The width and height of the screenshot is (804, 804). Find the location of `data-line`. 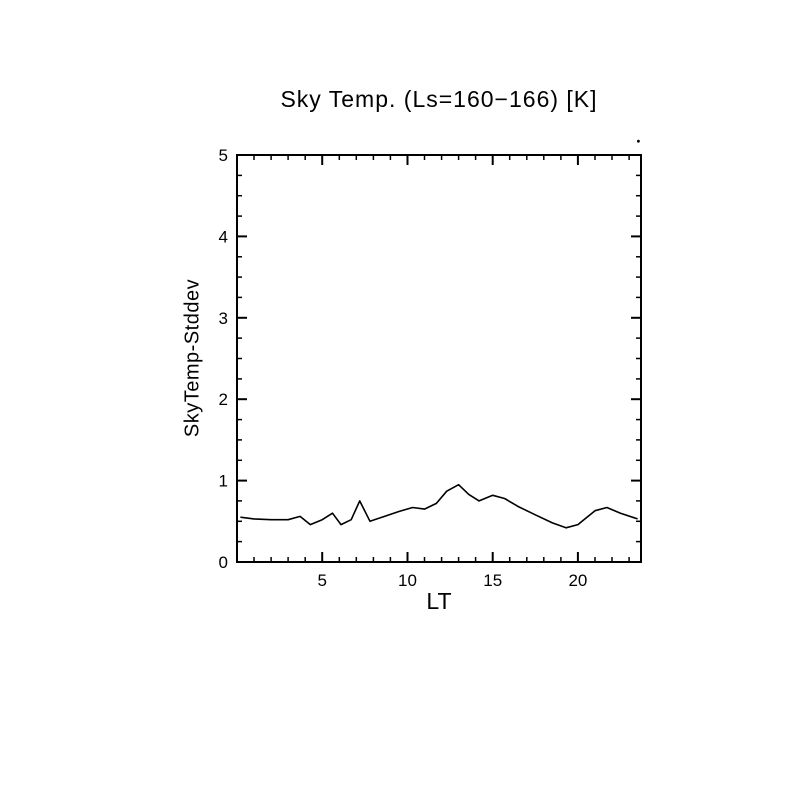

data-line is located at coordinates (439, 506).